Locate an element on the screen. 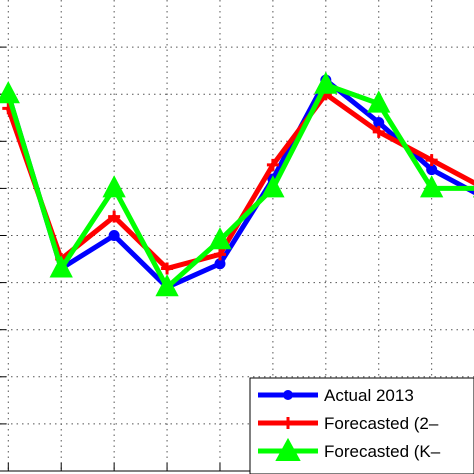  legend-label-forecast-2: Forecasted (2– is located at coordinates (381, 423).